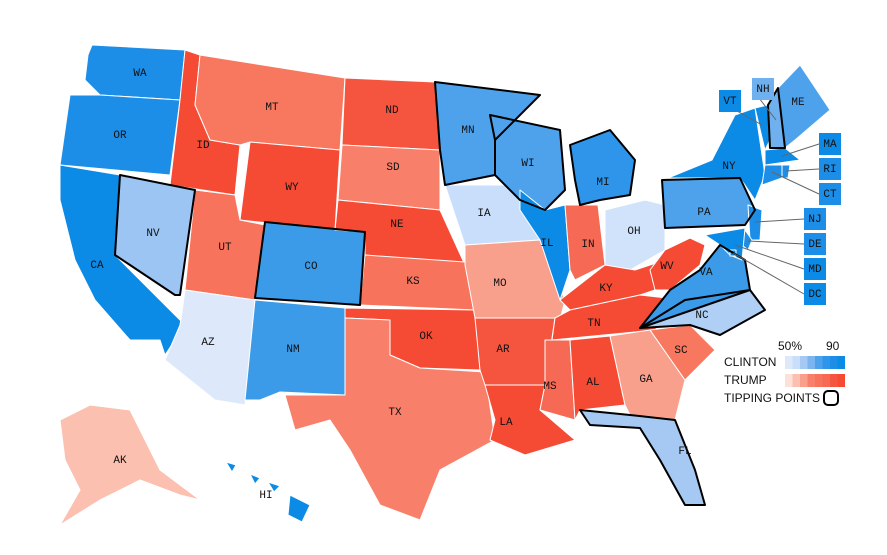 The image size is (887, 555). I want to click on state-label: NM, so click(292, 350).